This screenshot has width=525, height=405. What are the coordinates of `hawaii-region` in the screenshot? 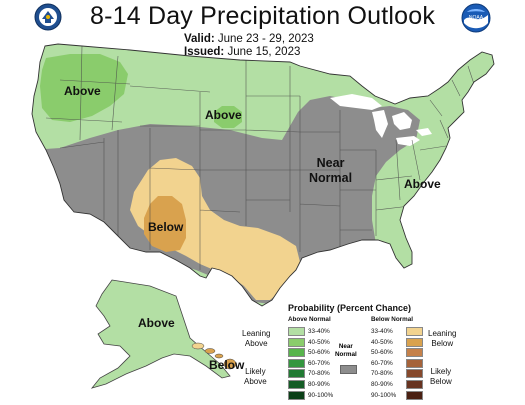 It's located at (214, 356).